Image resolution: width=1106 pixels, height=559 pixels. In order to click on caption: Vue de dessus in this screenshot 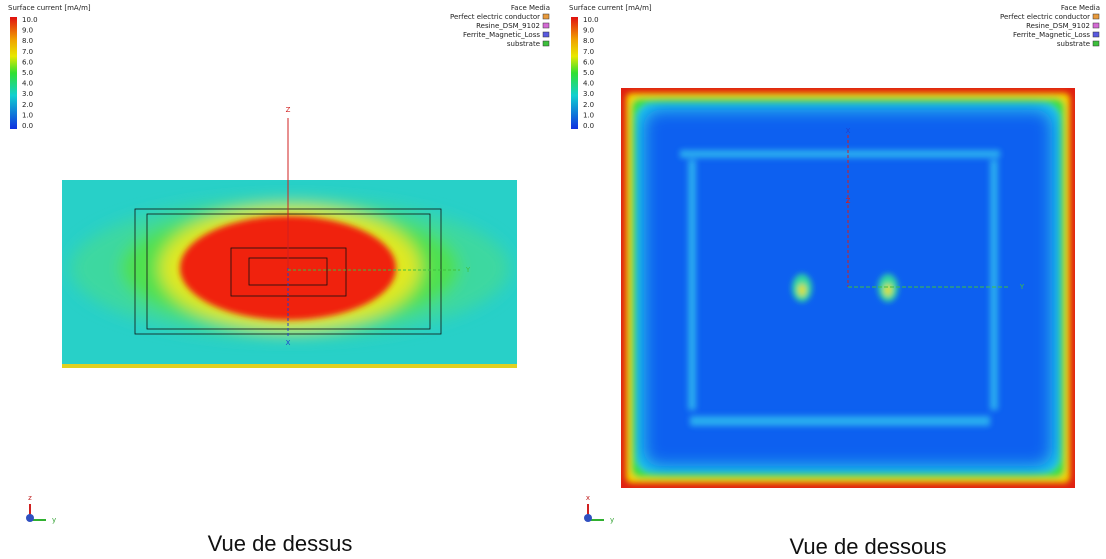, I will do `click(280, 543)`.